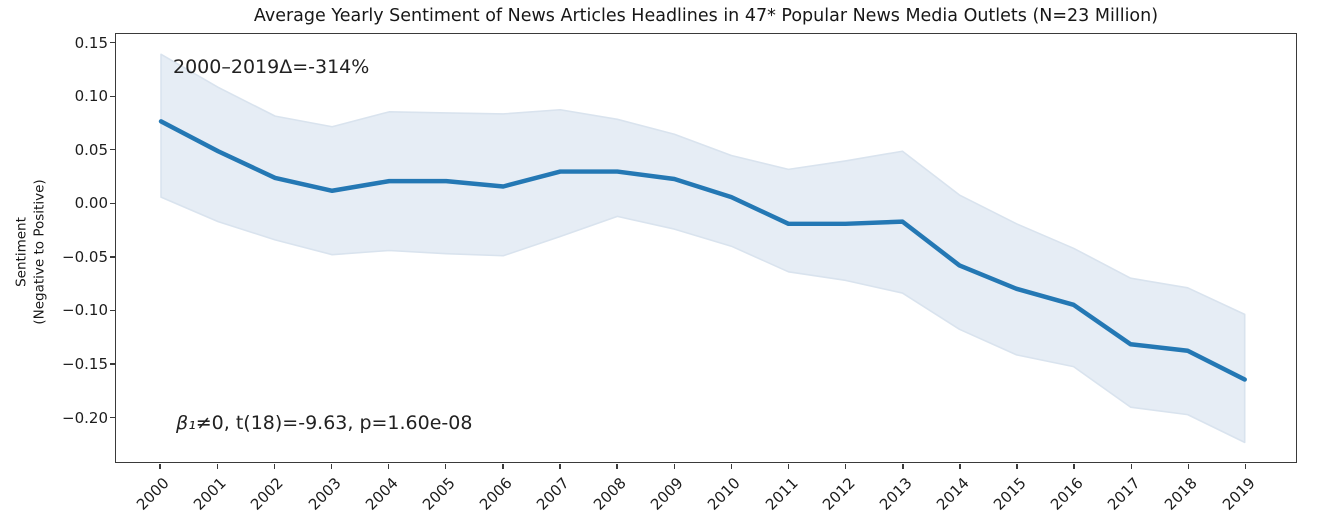 This screenshot has width=1317, height=529. What do you see at coordinates (271, 67) in the screenshot?
I see `delta-annotation: 2000–2019Δ=-314%` at bounding box center [271, 67].